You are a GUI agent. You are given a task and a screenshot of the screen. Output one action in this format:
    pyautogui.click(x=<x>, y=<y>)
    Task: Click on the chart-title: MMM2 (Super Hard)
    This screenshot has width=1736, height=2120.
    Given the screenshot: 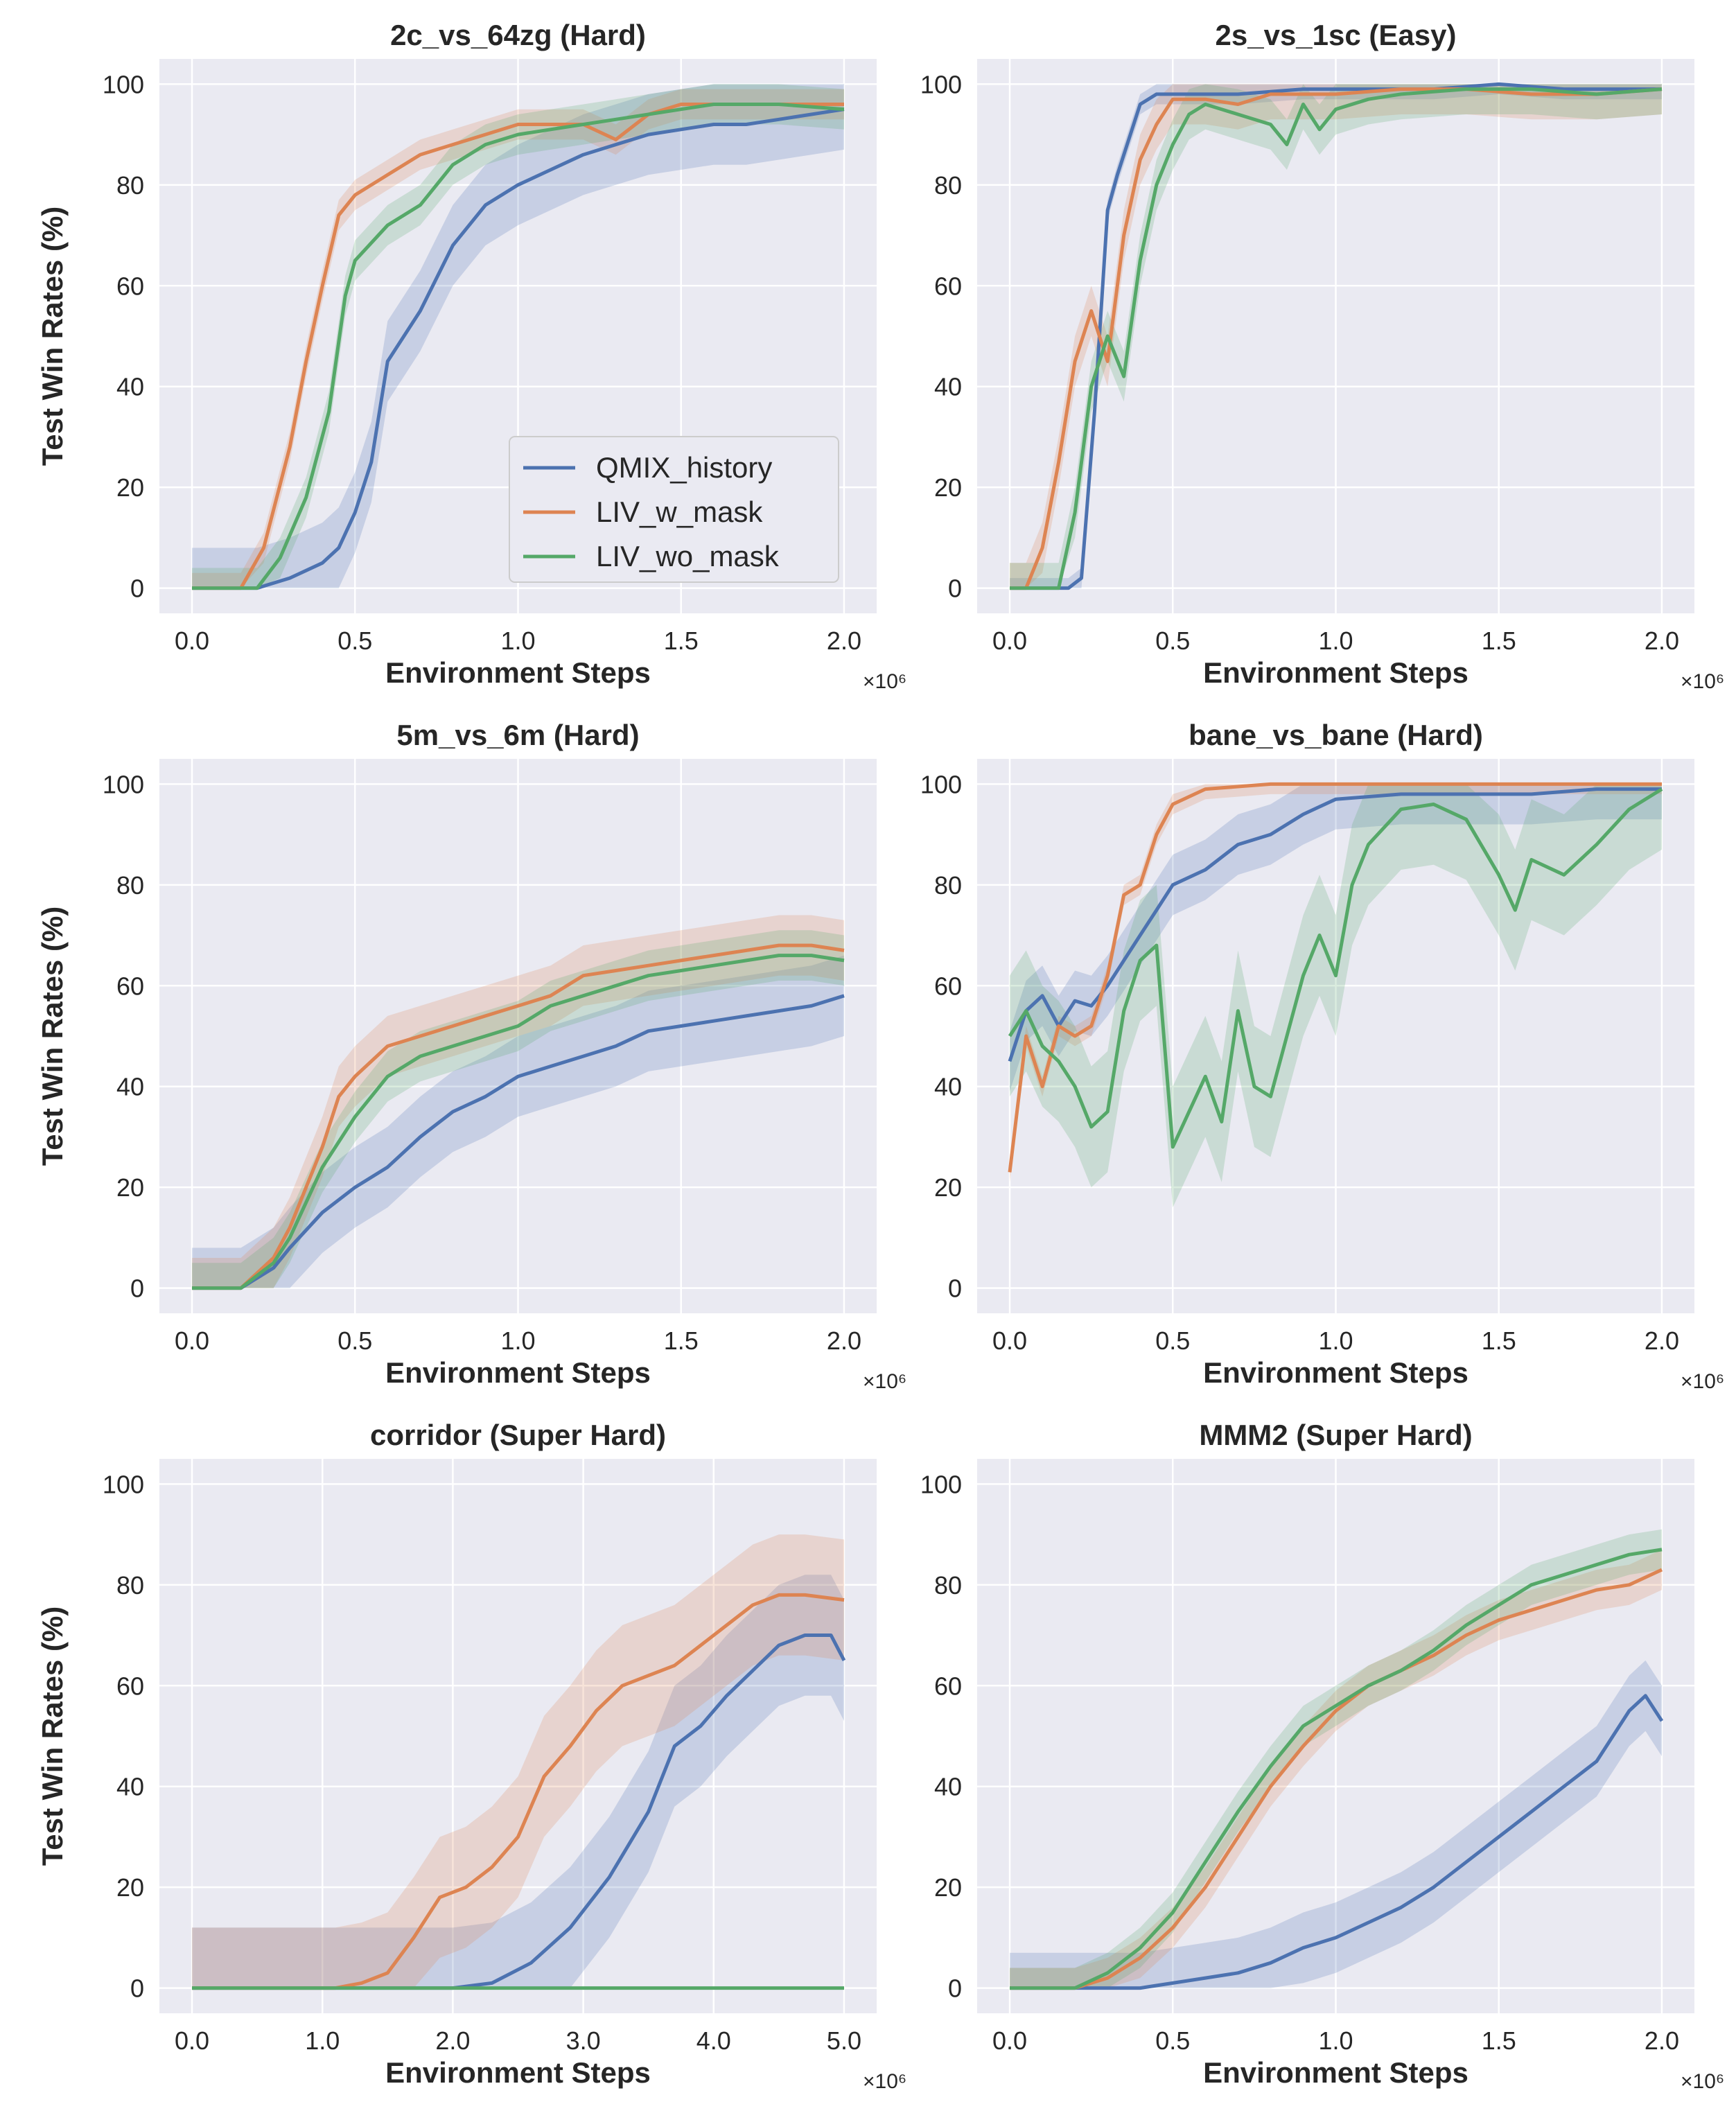 What is the action you would take?
    pyautogui.click(x=1335, y=1435)
    